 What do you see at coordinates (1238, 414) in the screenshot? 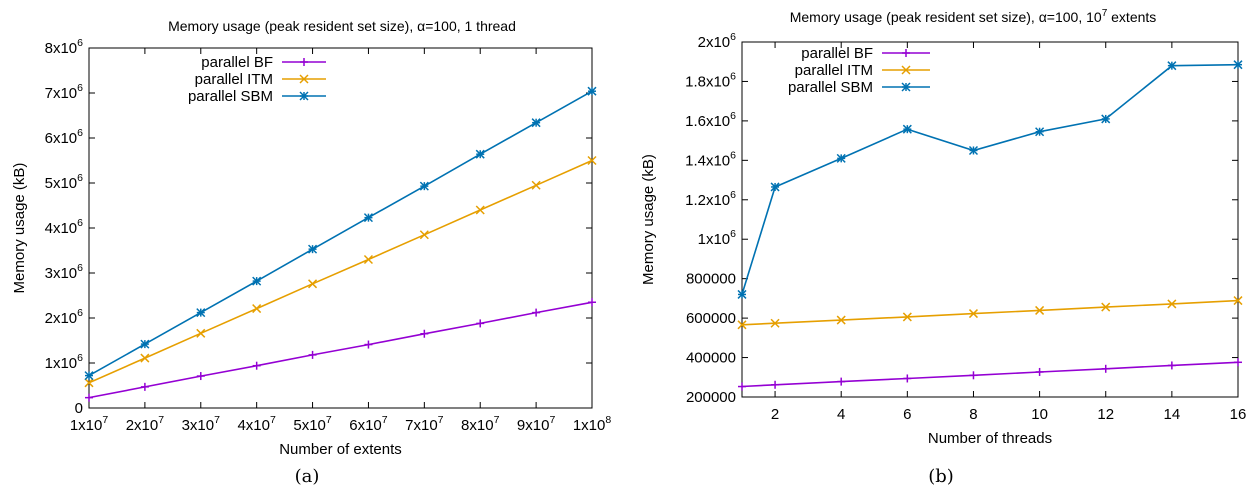
I see `chart-2-xtick-label: 16` at bounding box center [1238, 414].